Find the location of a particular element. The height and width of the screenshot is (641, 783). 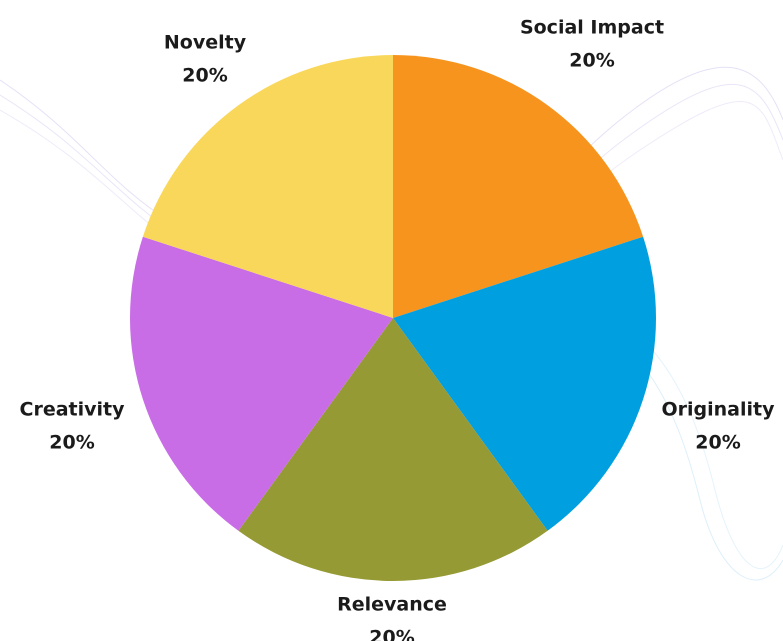

slice-label: Originality is located at coordinates (719, 410).